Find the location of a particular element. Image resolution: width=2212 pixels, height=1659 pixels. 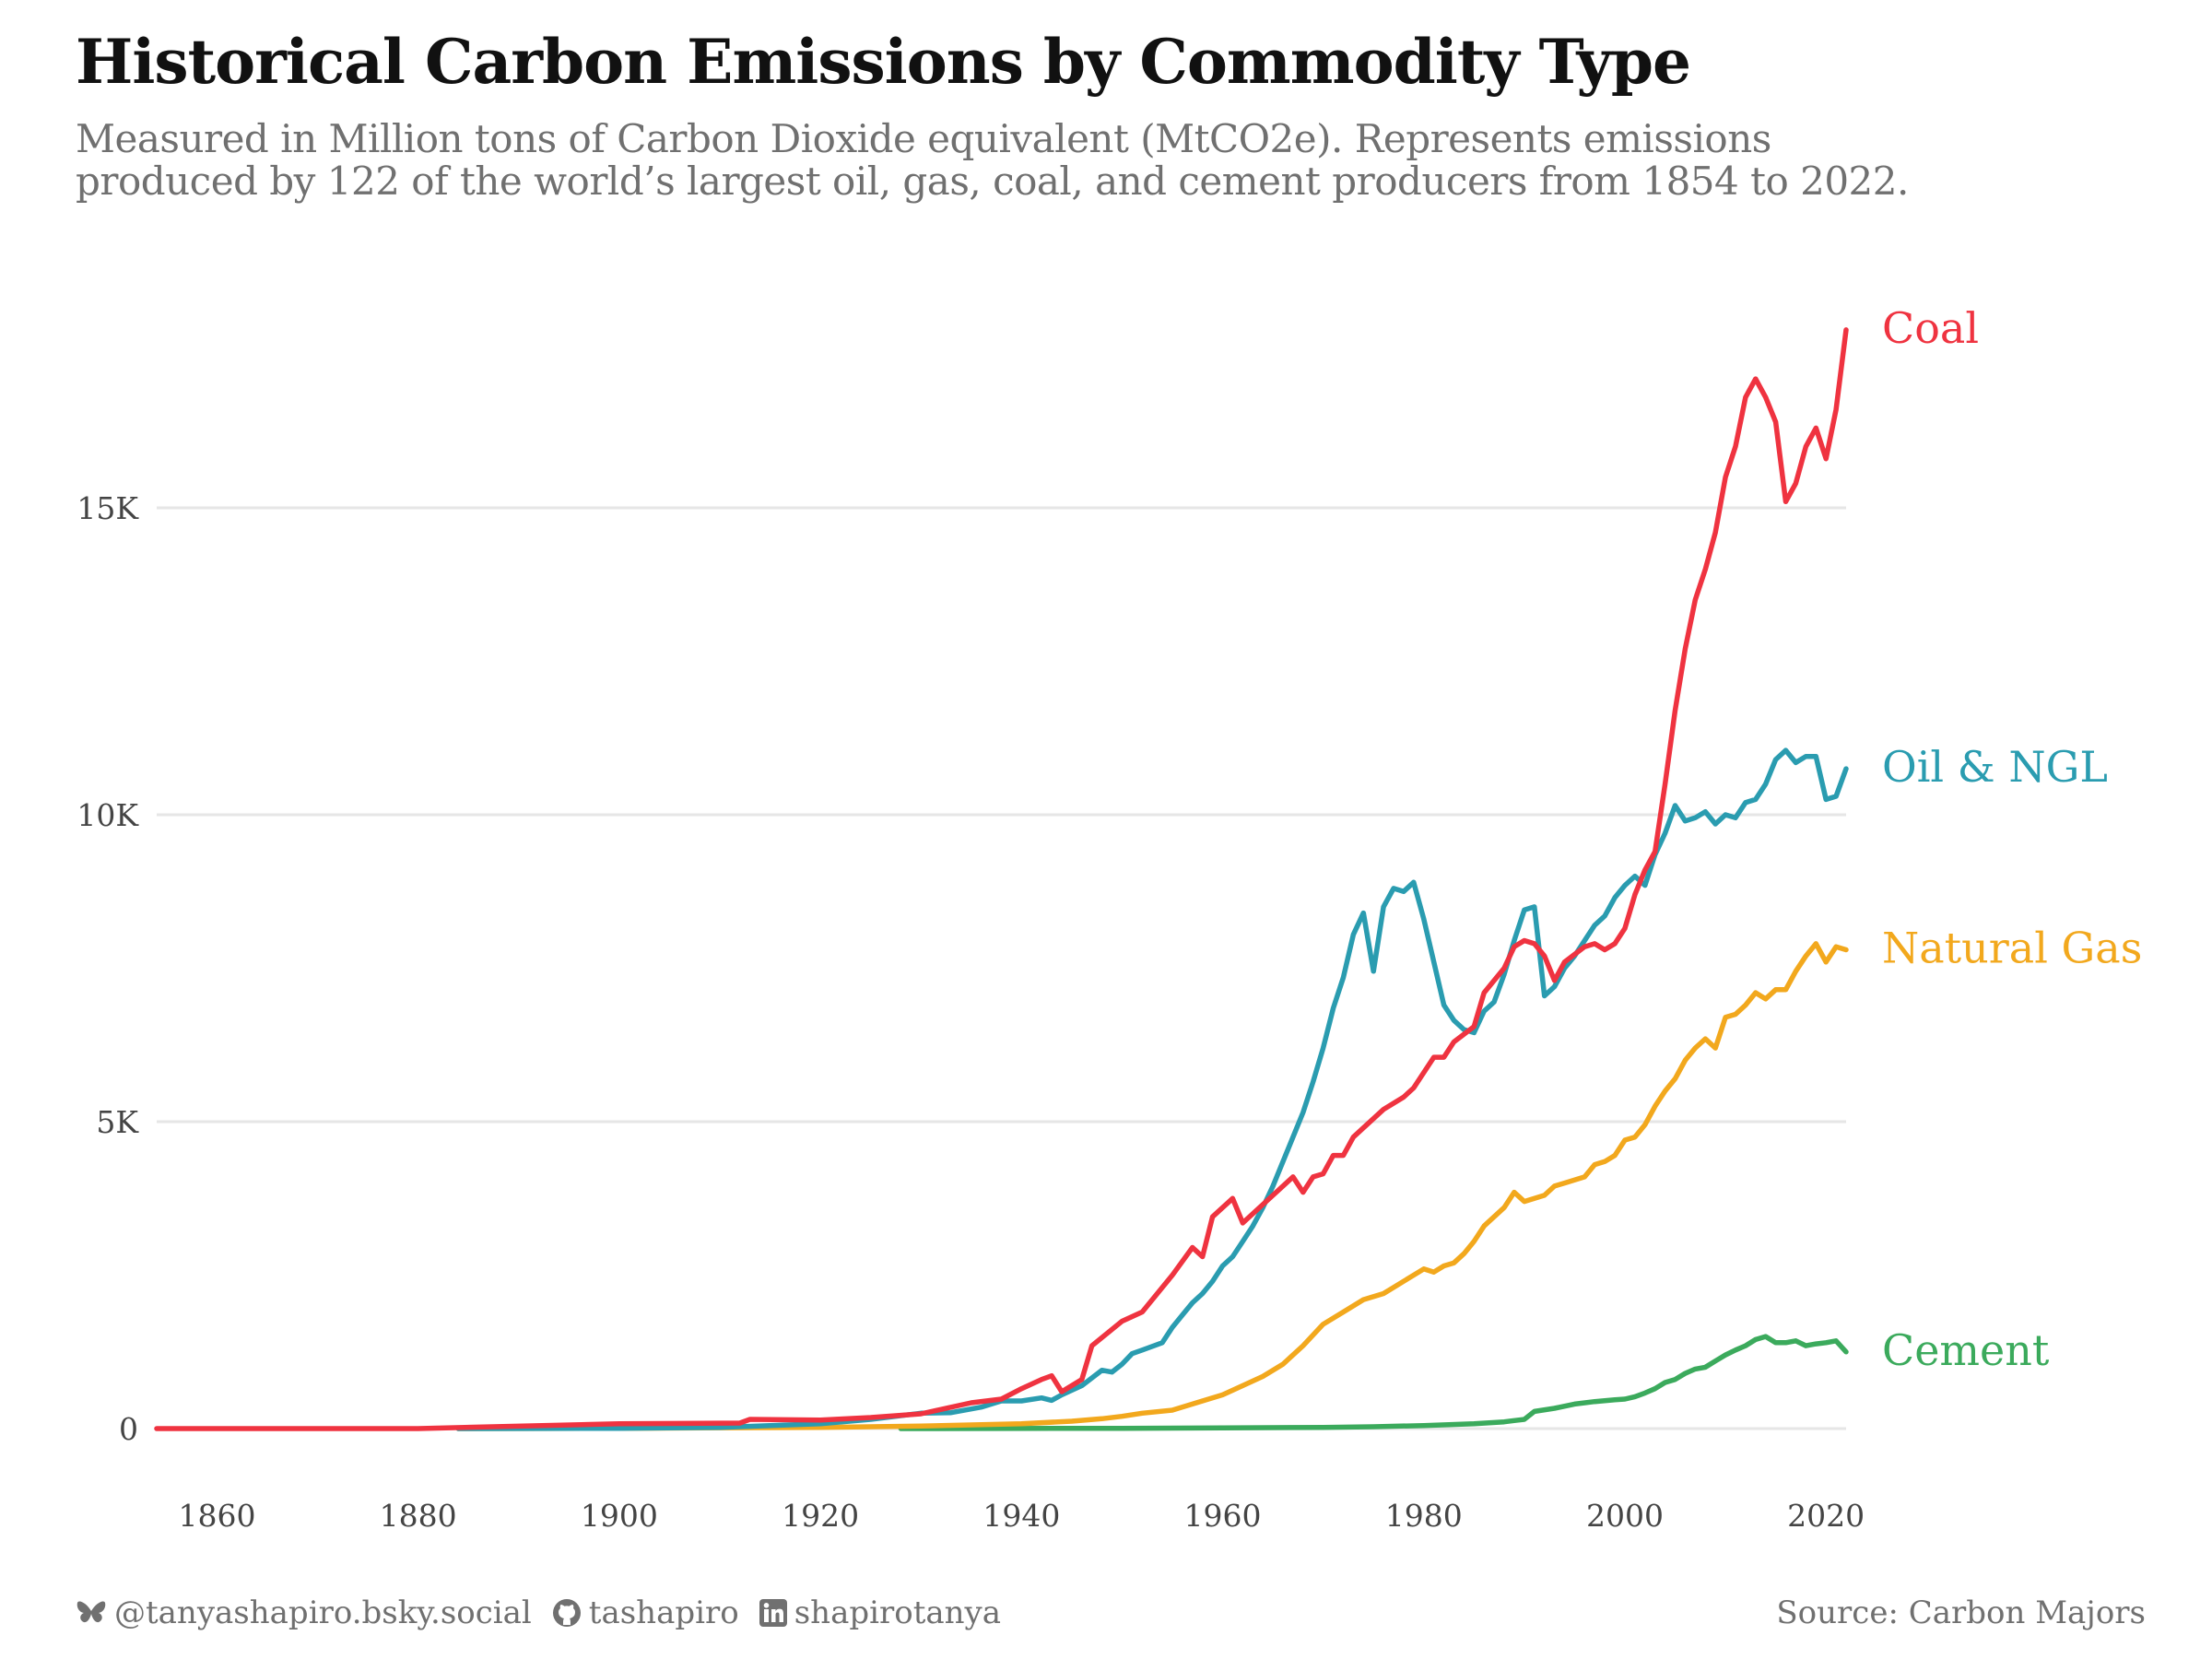

source-note: Source: Carbon Majors is located at coordinates (1961, 1612).